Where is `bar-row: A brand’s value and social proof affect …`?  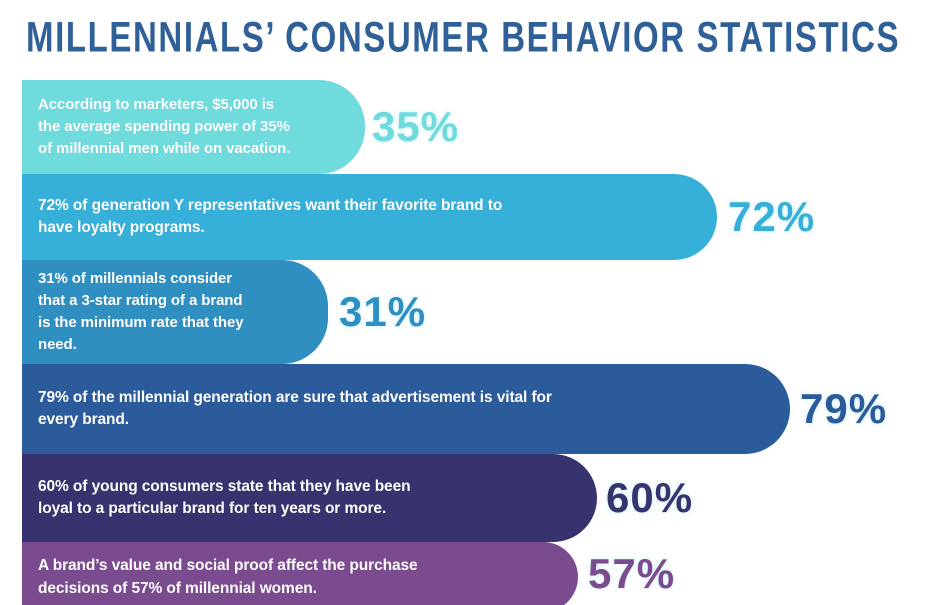 bar-row: A brand’s value and social proof affect … is located at coordinates (469, 573).